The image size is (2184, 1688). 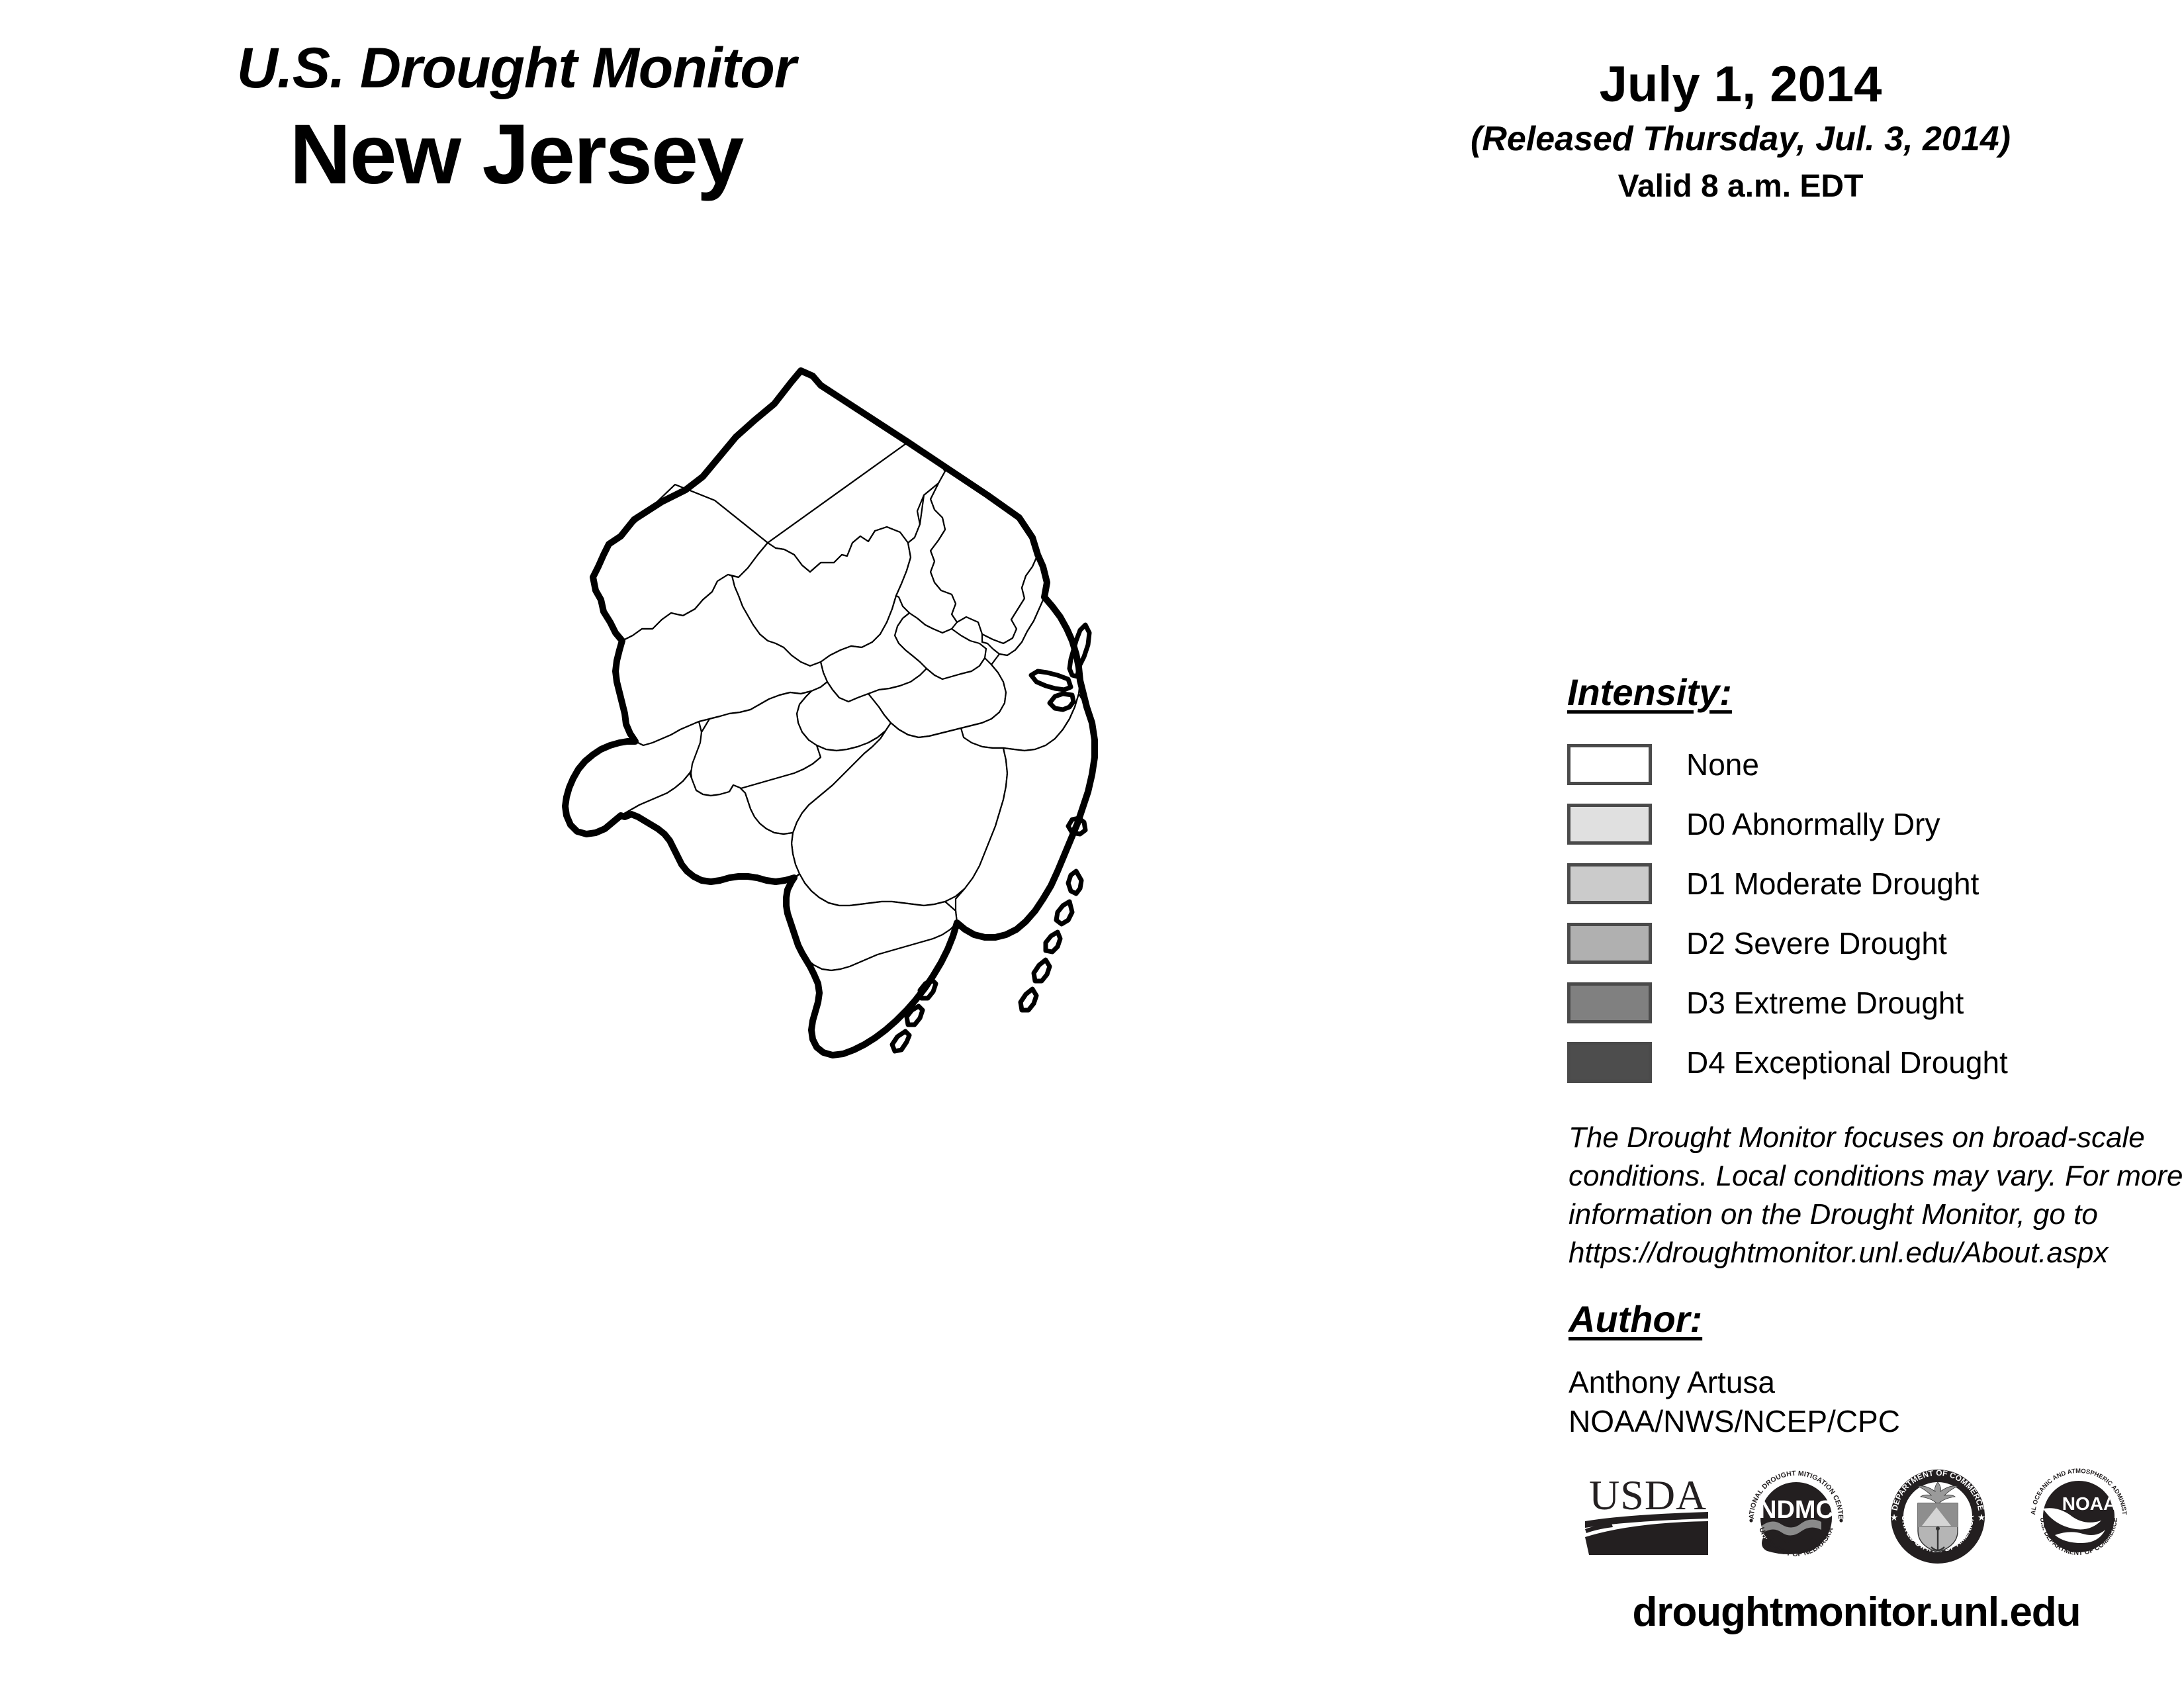 I want to click on region-title: New Jersey, so click(x=517, y=154).